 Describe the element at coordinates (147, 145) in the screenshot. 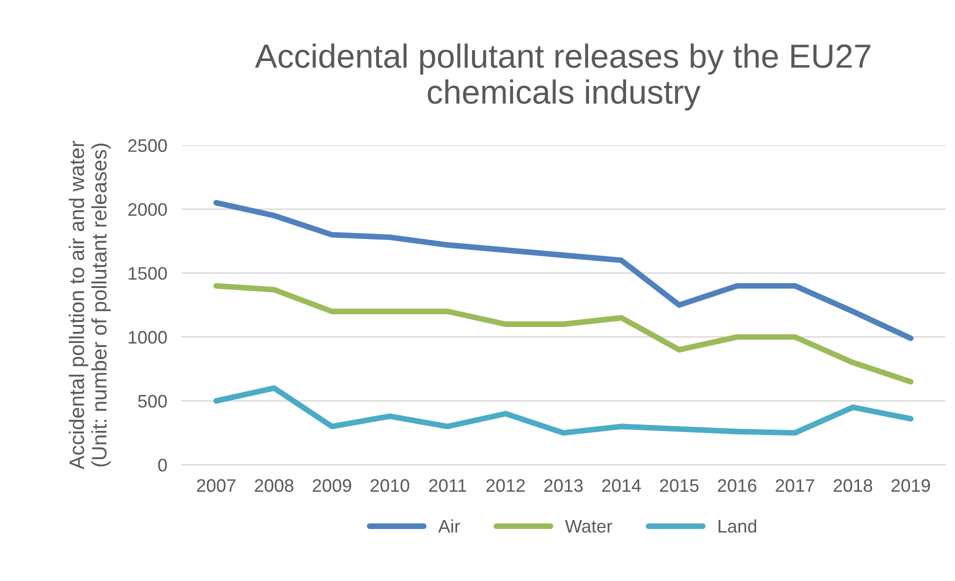

I see `y-tick-label: 2500` at that location.